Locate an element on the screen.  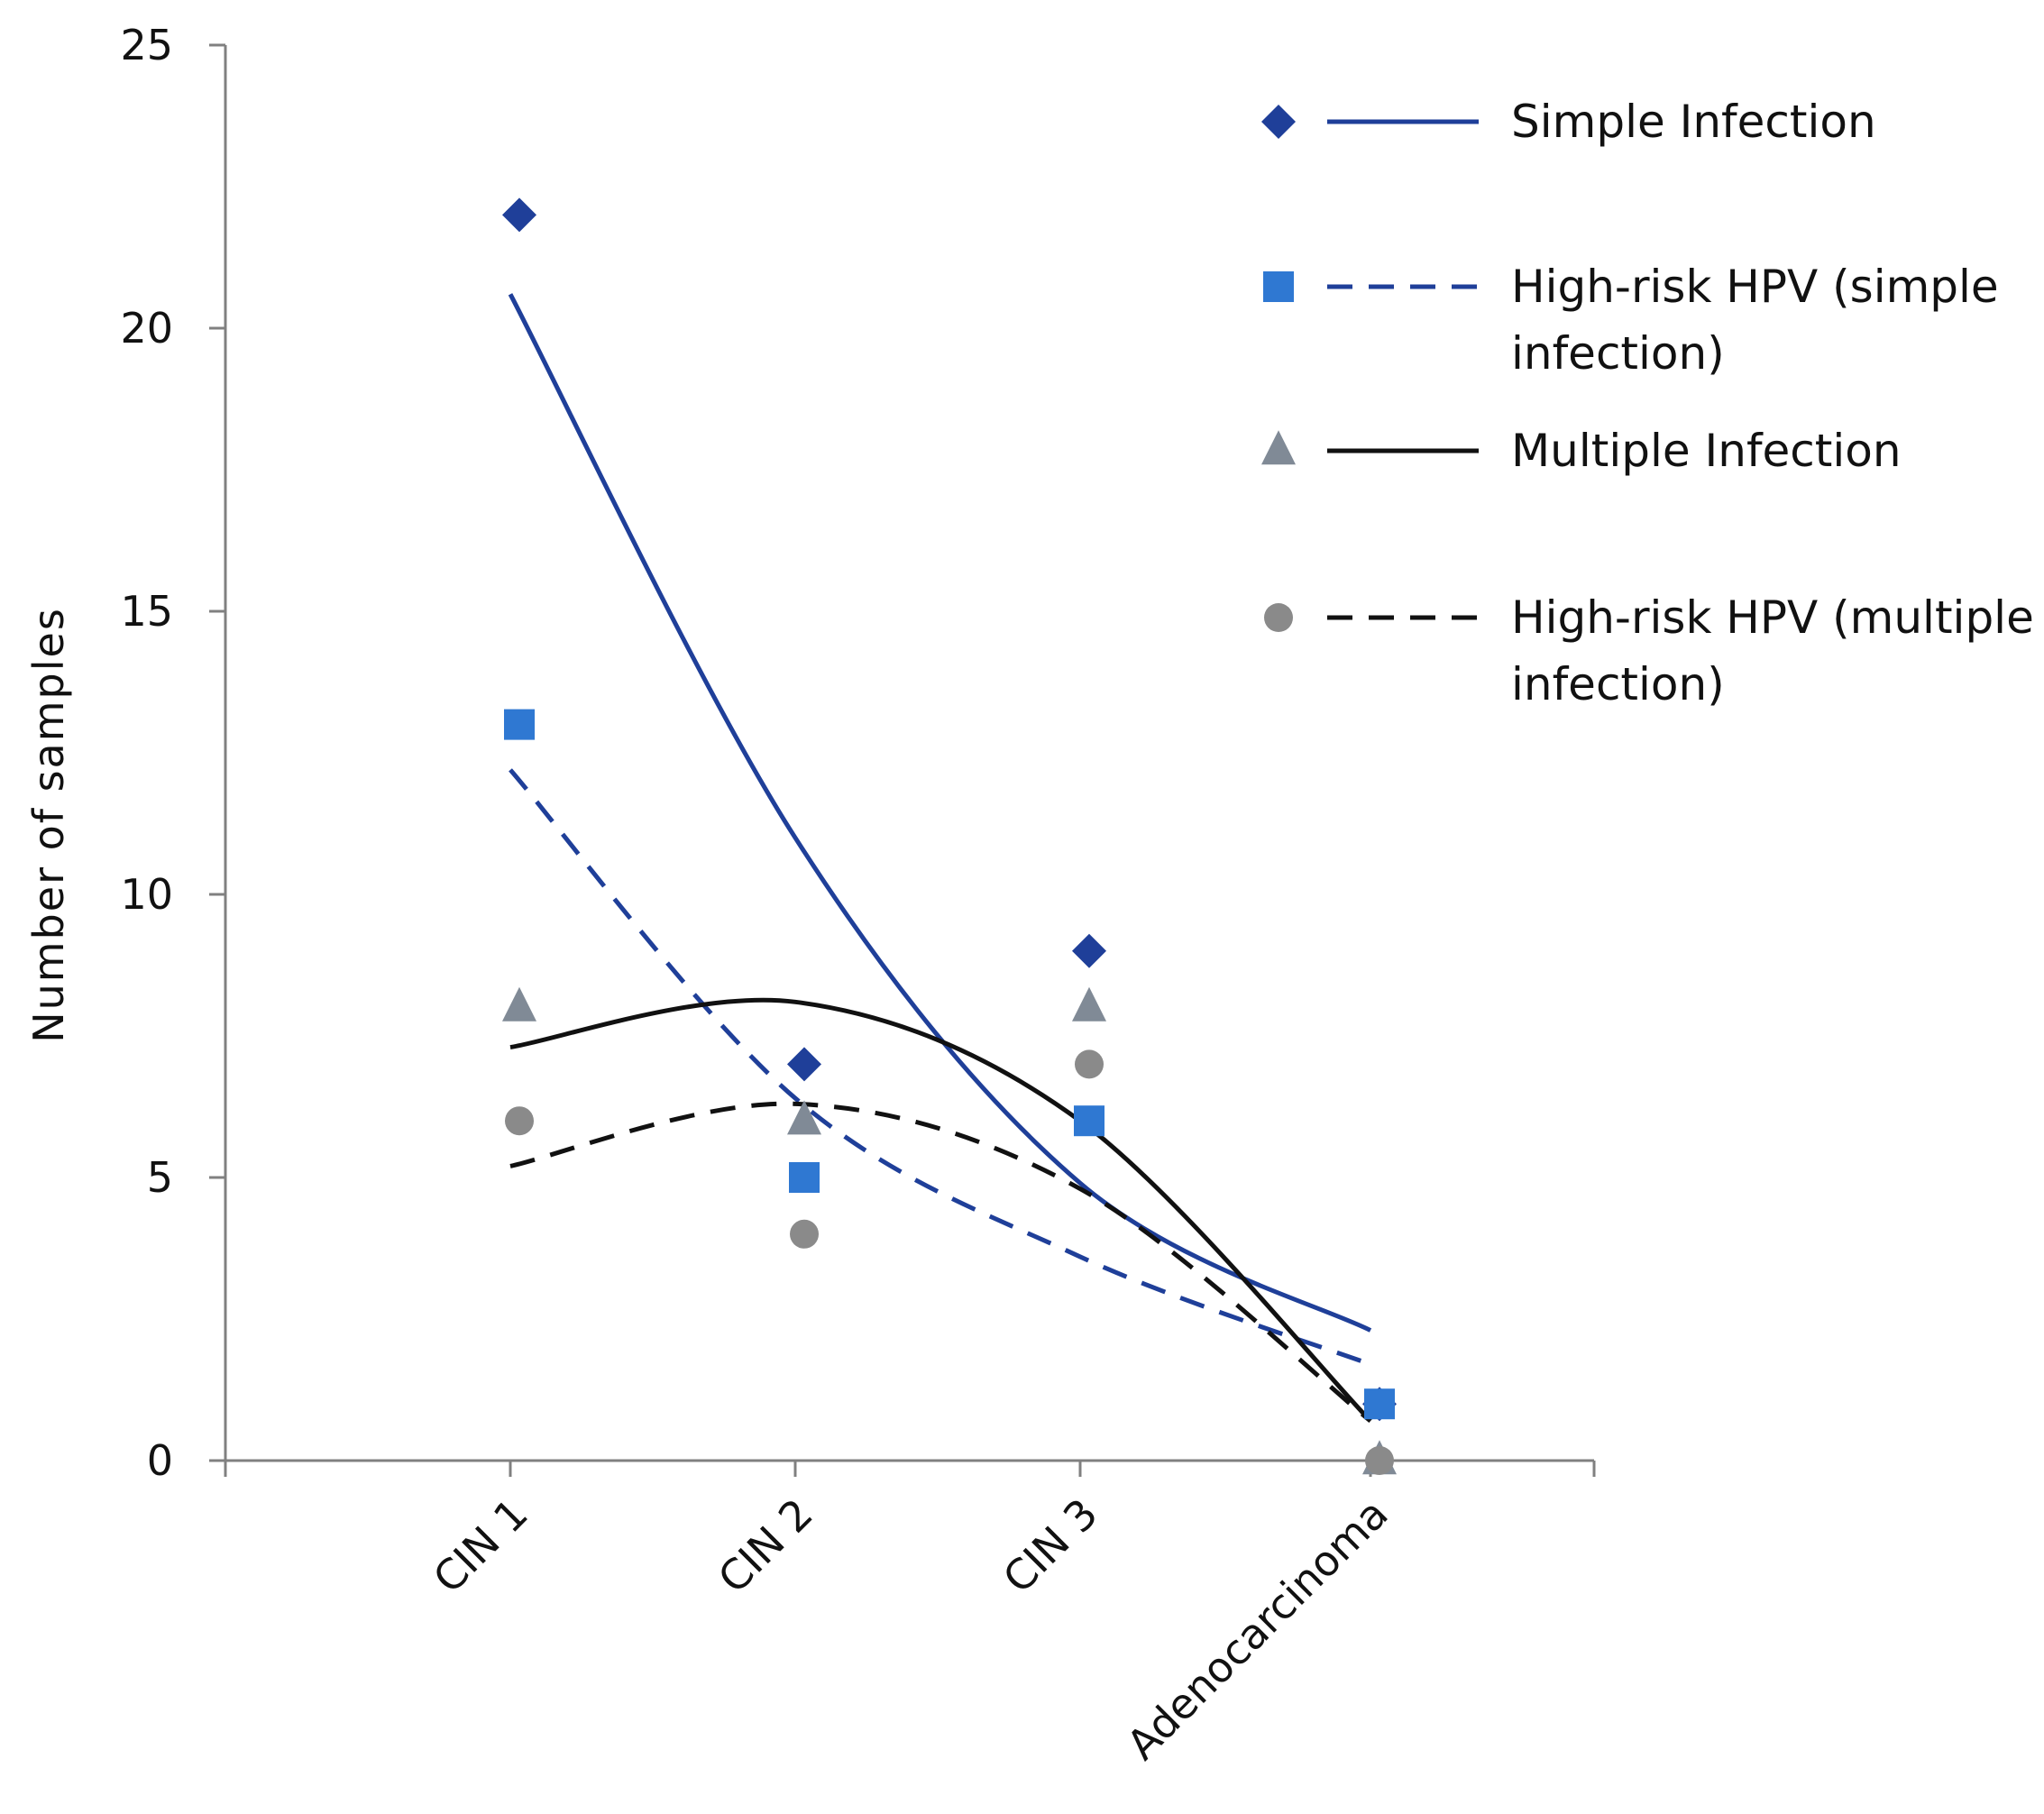
y-tick-label: 15 is located at coordinates (146, 611).